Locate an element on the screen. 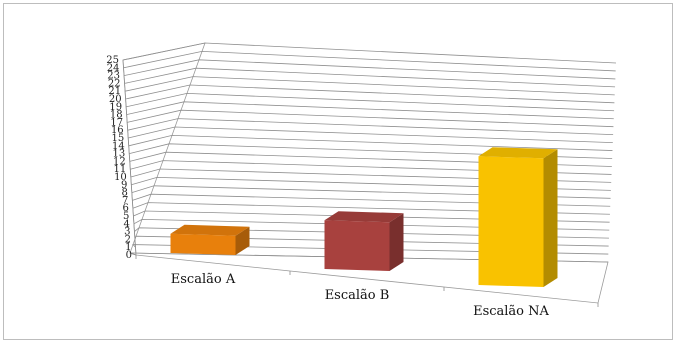 The image size is (678, 345). category-label: Escalão B is located at coordinates (357, 295).